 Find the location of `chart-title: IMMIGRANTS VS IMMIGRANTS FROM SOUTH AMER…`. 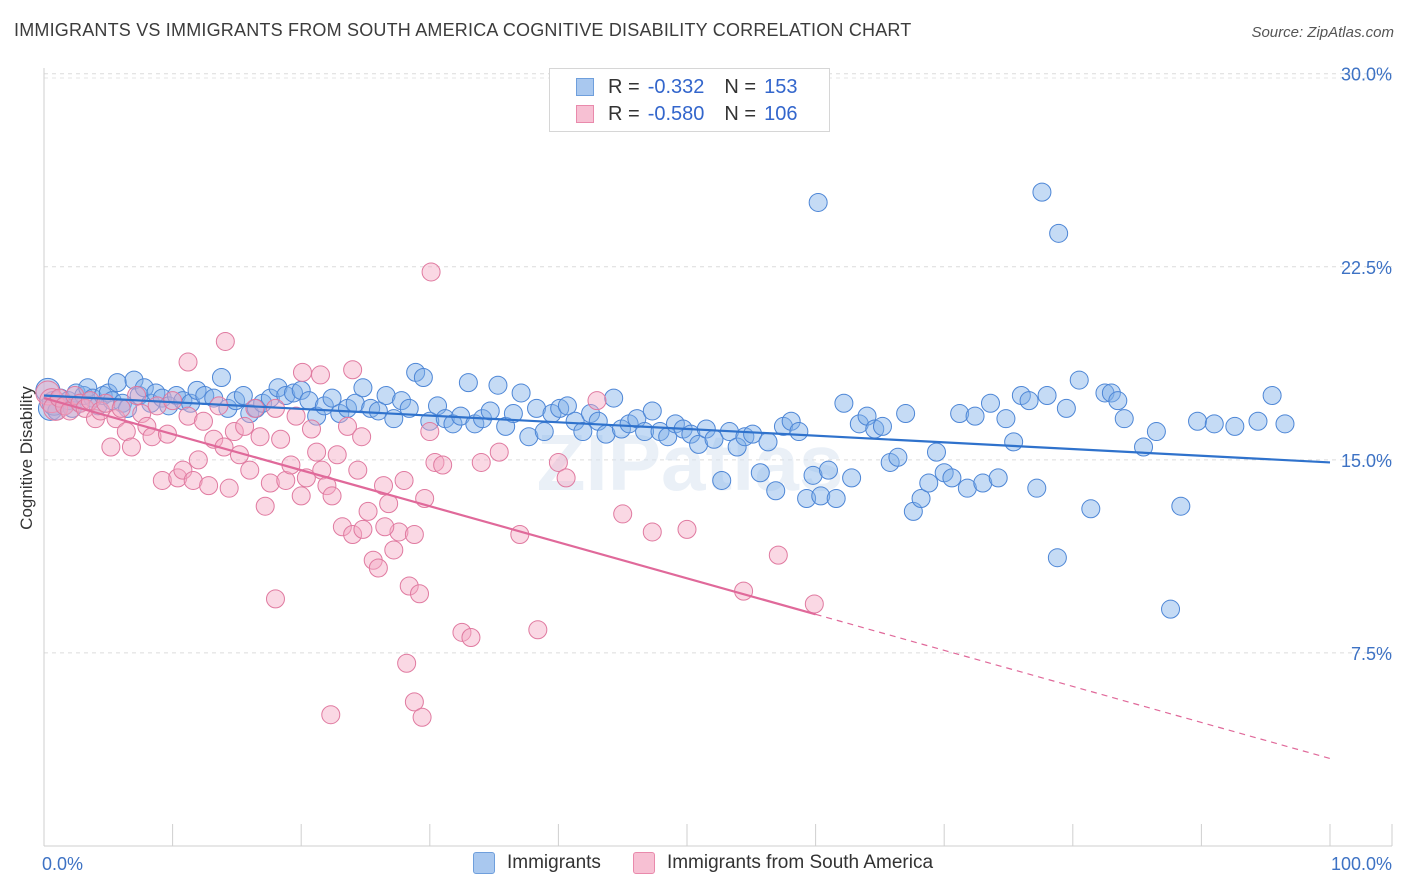

chart-title: IMMIGRANTS VS IMMIGRANTS FROM SOUTH AMER… is located at coordinates (463, 30).